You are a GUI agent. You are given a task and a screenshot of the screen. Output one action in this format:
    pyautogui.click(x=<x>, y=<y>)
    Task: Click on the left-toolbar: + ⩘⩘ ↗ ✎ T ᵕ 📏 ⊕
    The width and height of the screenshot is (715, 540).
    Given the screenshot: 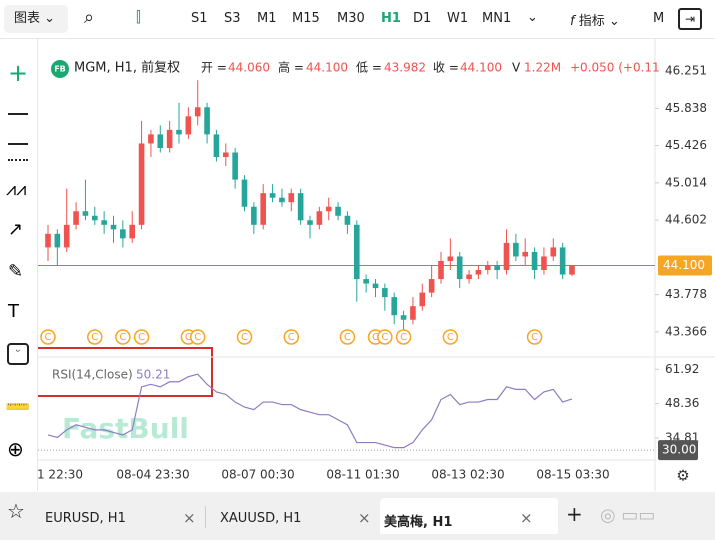 What is the action you would take?
    pyautogui.click(x=19, y=265)
    